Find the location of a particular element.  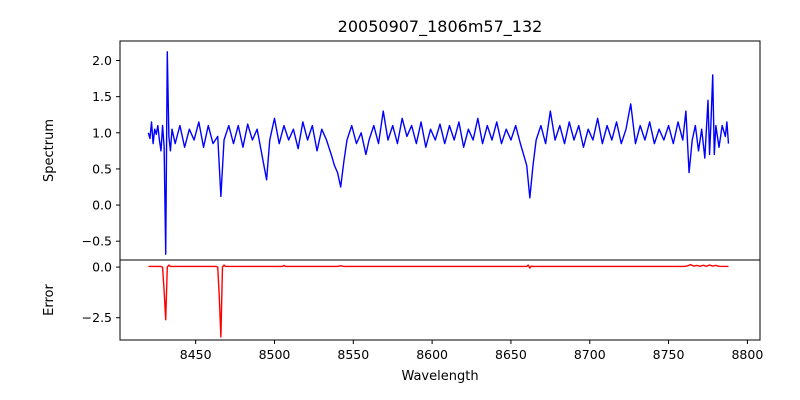

x-tick-label: 8750 is located at coordinates (669, 354).